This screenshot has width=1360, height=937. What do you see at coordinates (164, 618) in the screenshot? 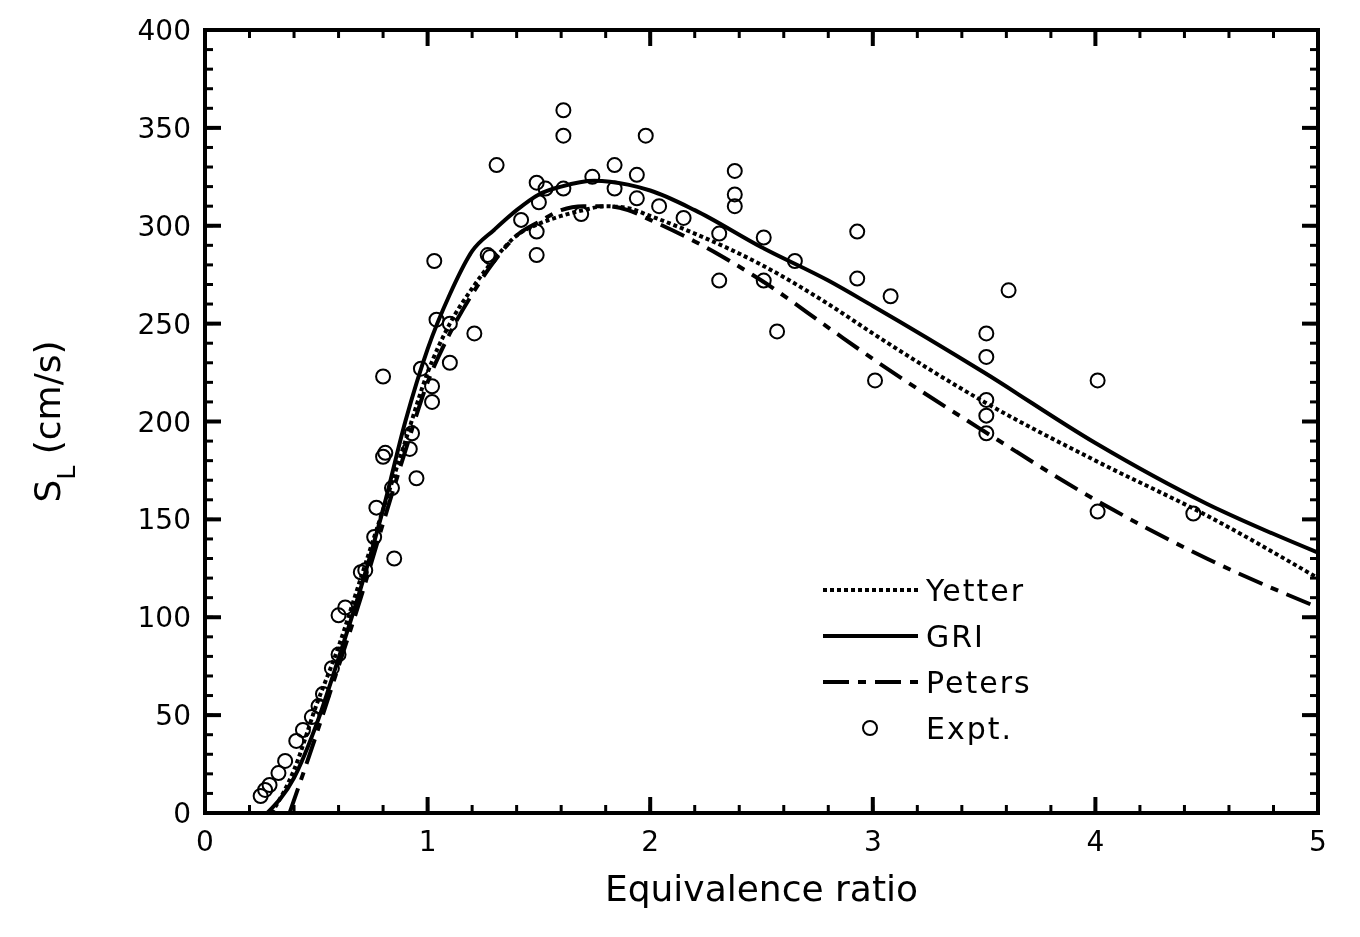
I see `y-tick-label: 100` at bounding box center [164, 618].